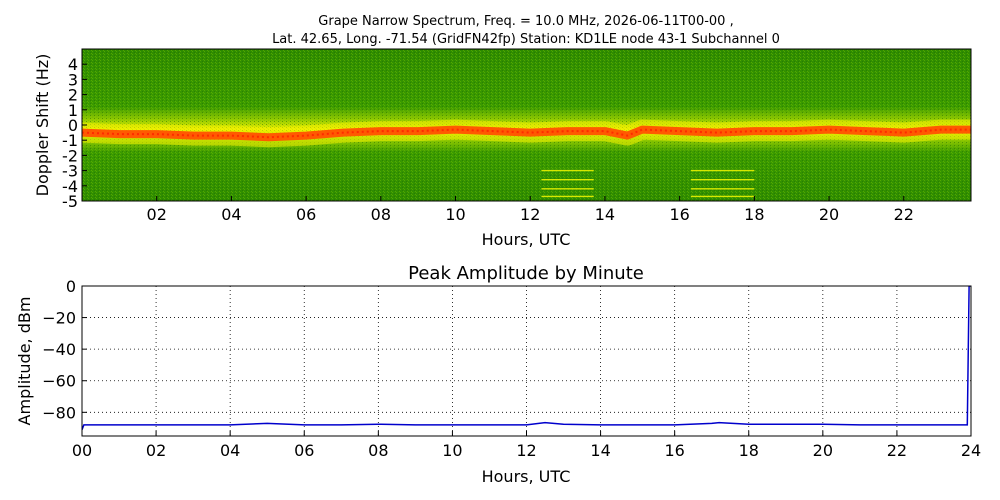  I want to click on spectrogram-x-axis-label: Hours, UTC, so click(526, 239).